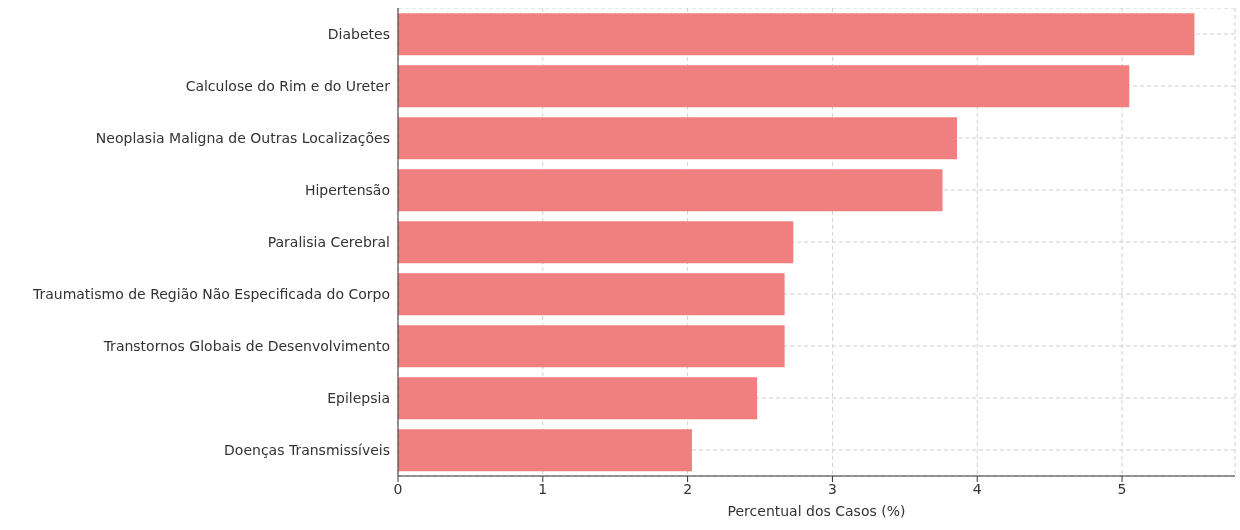  I want to click on y-tick-label: Transtornos Globais de Desenvolvimento, so click(246, 345).